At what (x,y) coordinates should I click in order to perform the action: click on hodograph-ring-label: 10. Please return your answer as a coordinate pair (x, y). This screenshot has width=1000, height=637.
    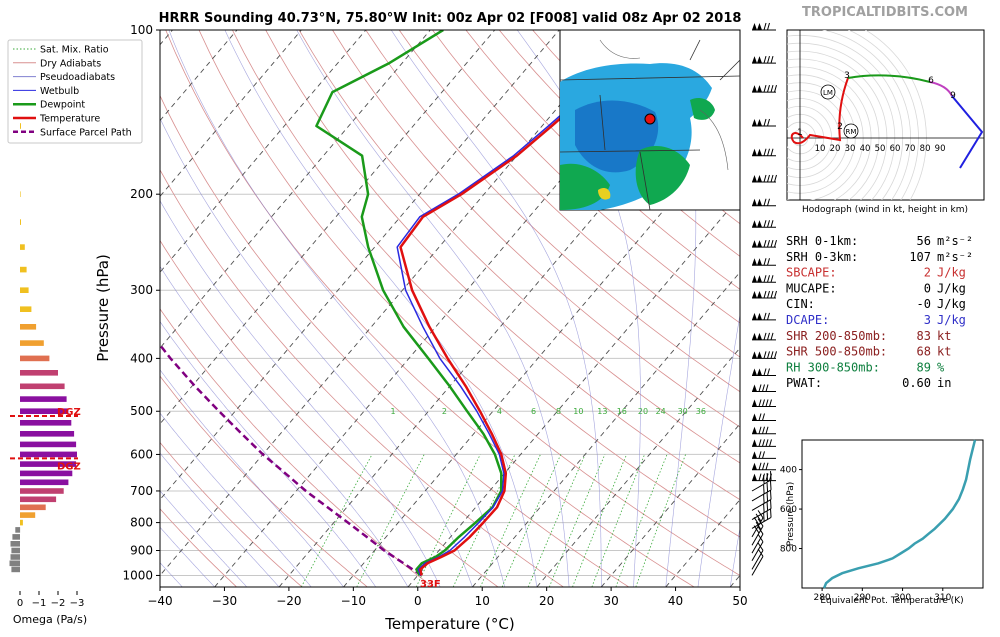
    Looking at the image, I should click on (820, 149).